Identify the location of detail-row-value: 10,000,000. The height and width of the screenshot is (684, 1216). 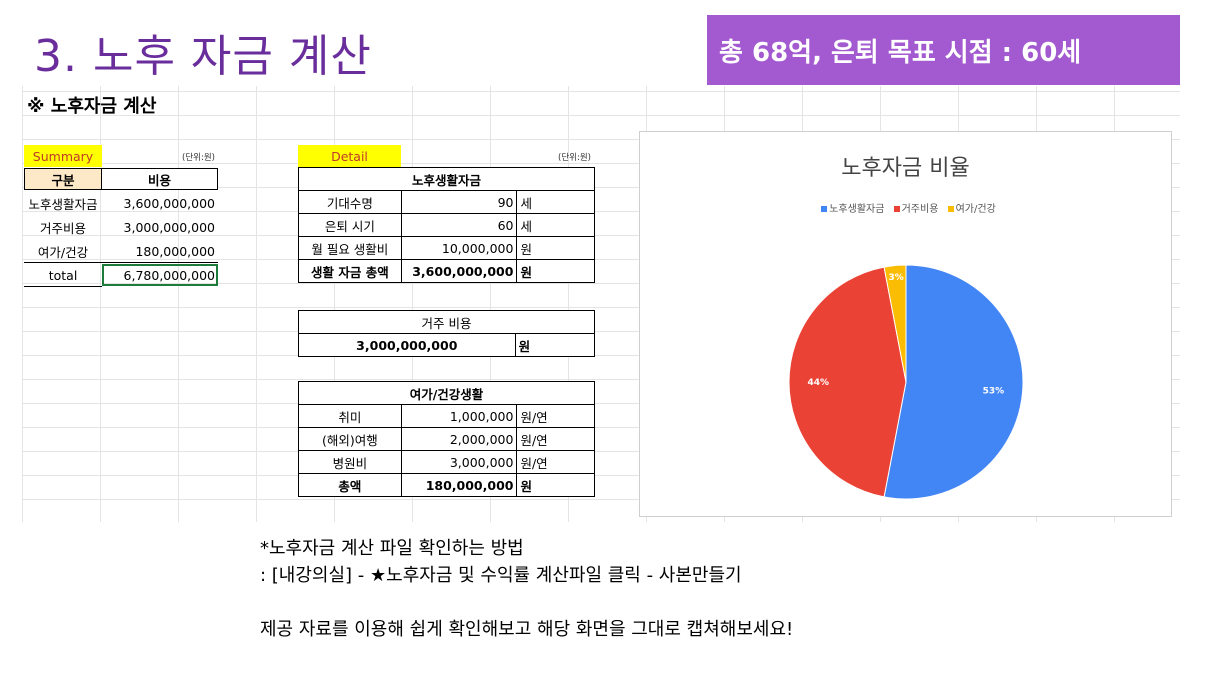
(459, 248).